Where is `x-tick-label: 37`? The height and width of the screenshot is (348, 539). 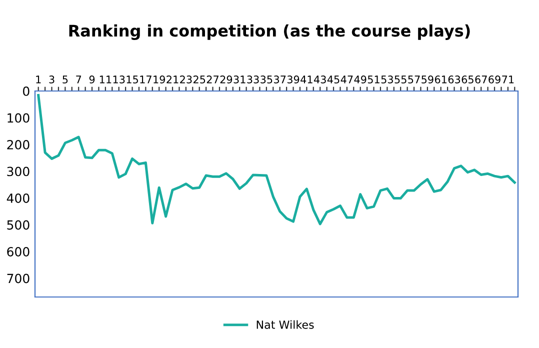 x-tick-label: 37 is located at coordinates (280, 80).